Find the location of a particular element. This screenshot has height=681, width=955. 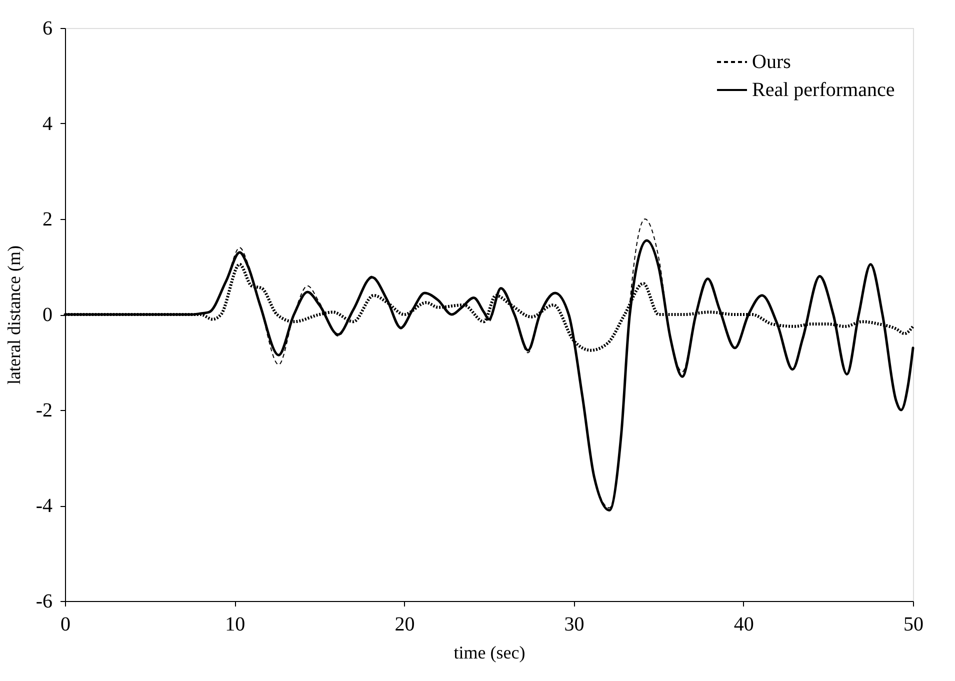

x-tick-label: 50 is located at coordinates (914, 625).